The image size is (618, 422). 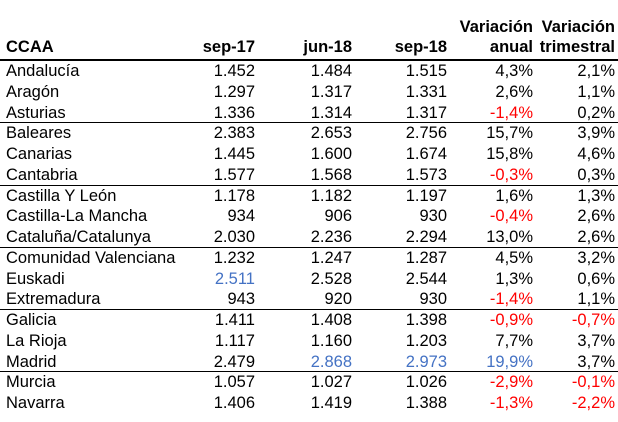 I want to click on ccaa-cell: Navarra, so click(x=35, y=403).